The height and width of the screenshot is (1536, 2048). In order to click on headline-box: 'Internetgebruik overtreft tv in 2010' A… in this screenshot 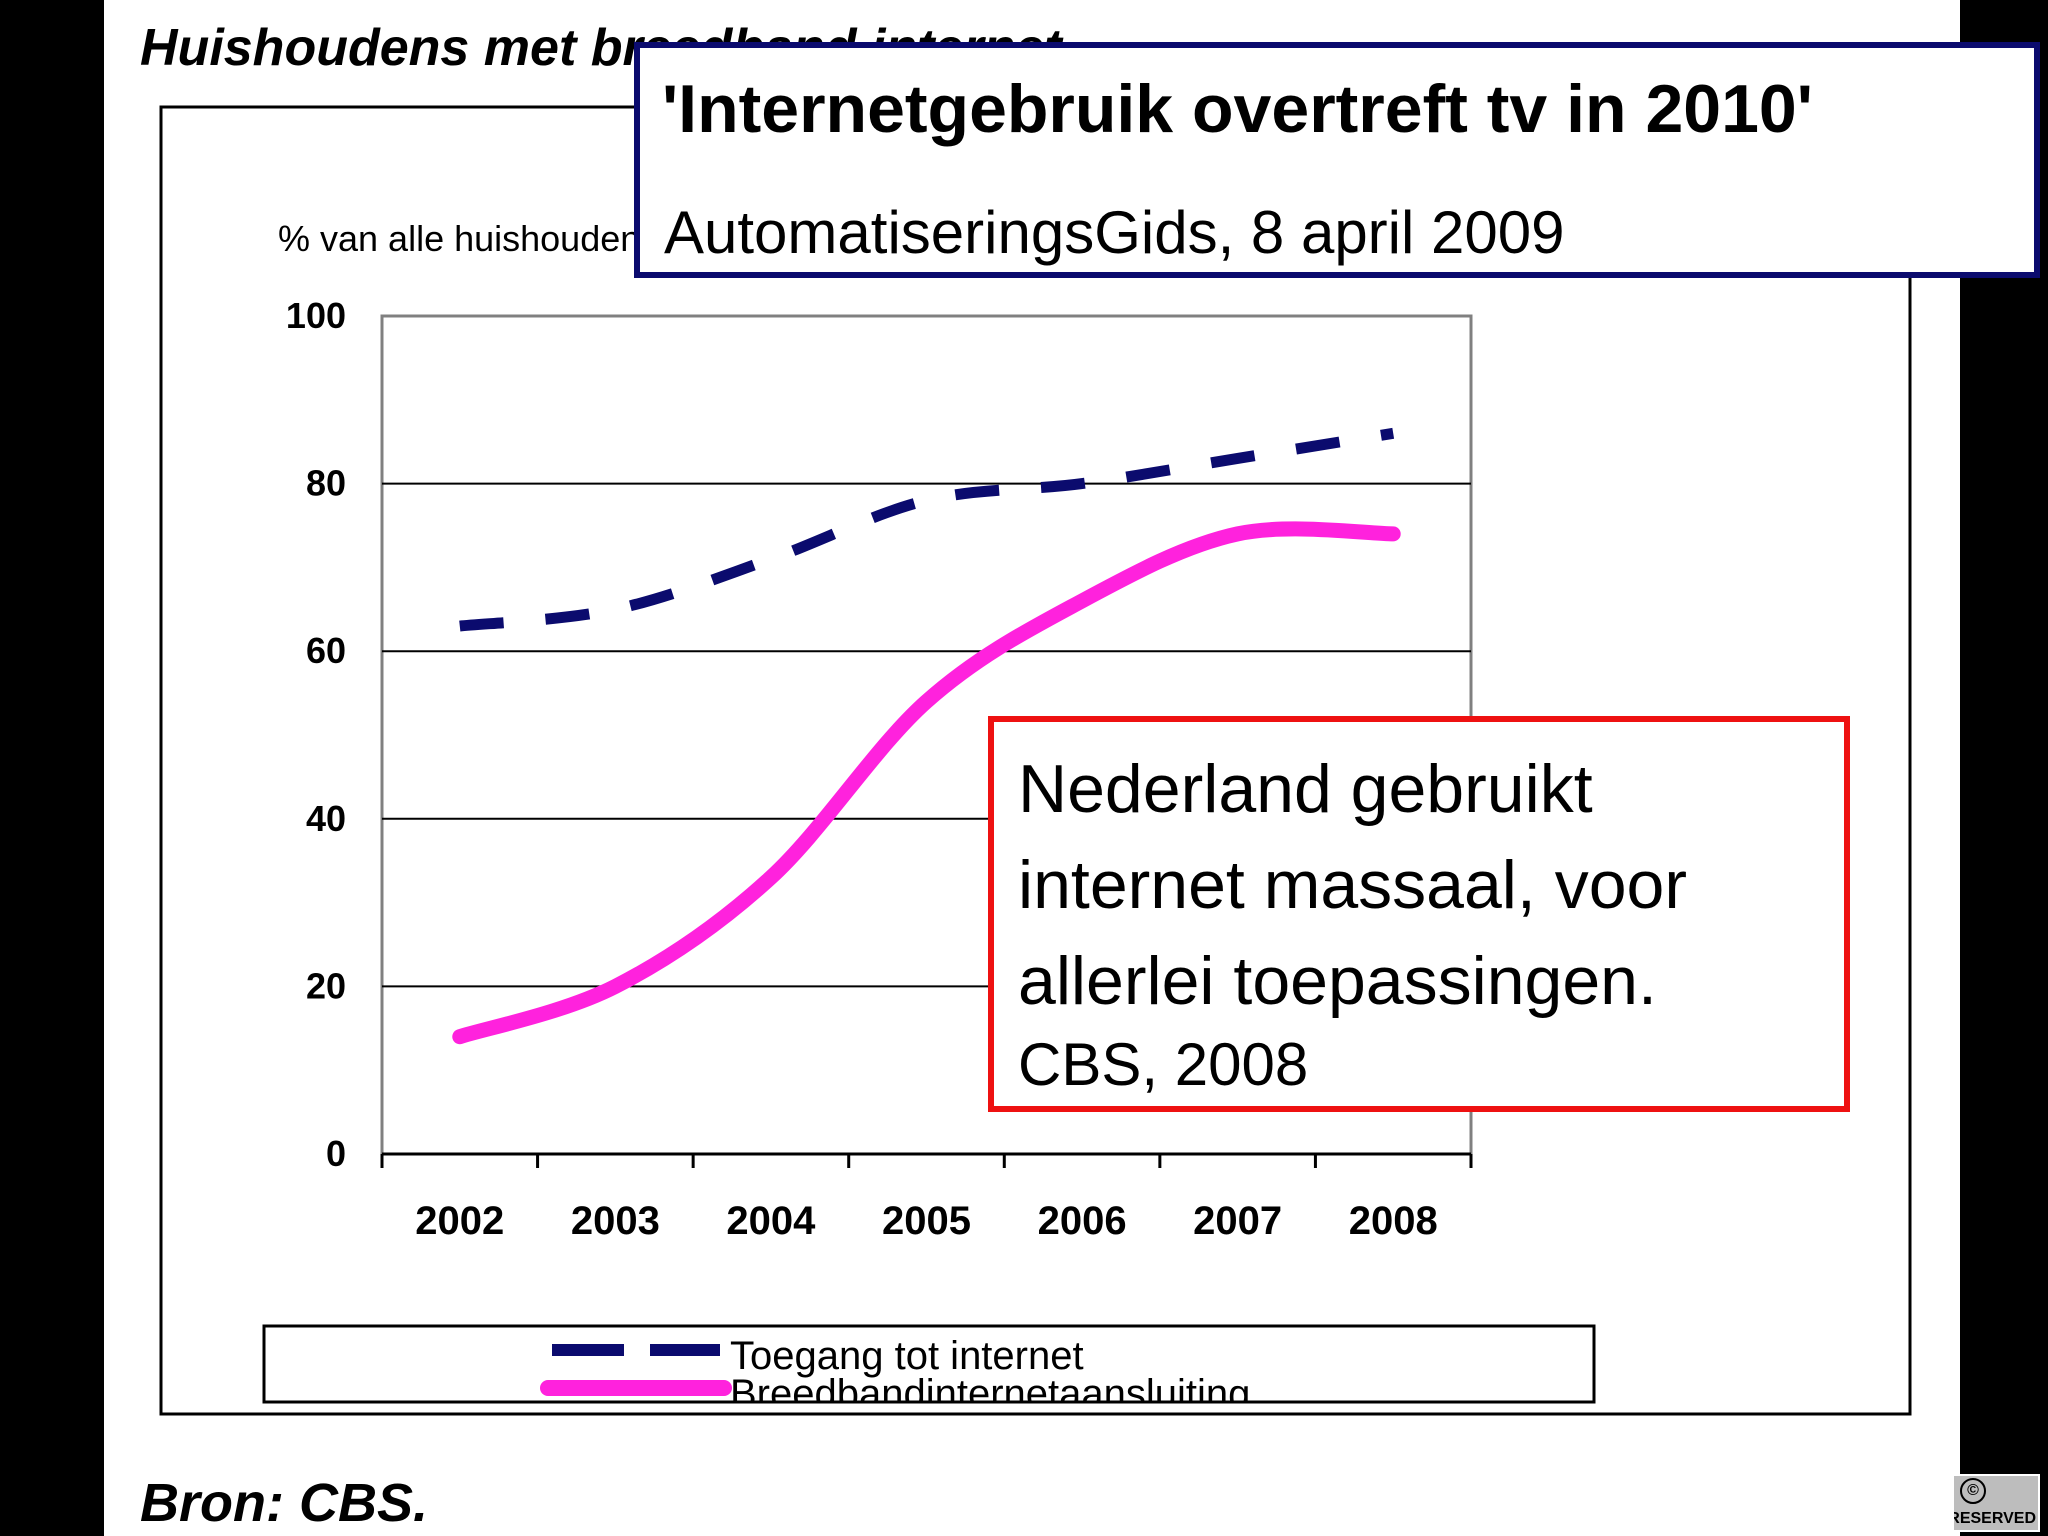, I will do `click(1337, 160)`.